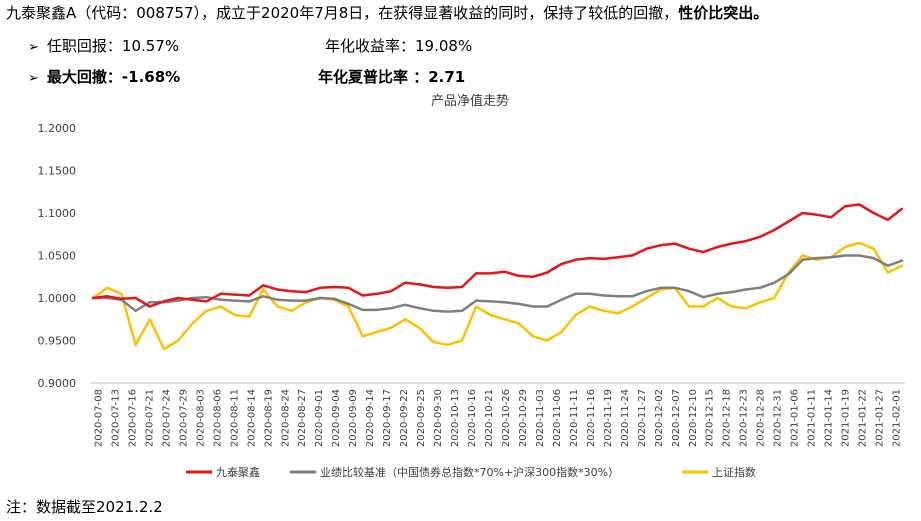  What do you see at coordinates (353, 418) in the screenshot?
I see `x-tick-label: 2020-09-09` at bounding box center [353, 418].